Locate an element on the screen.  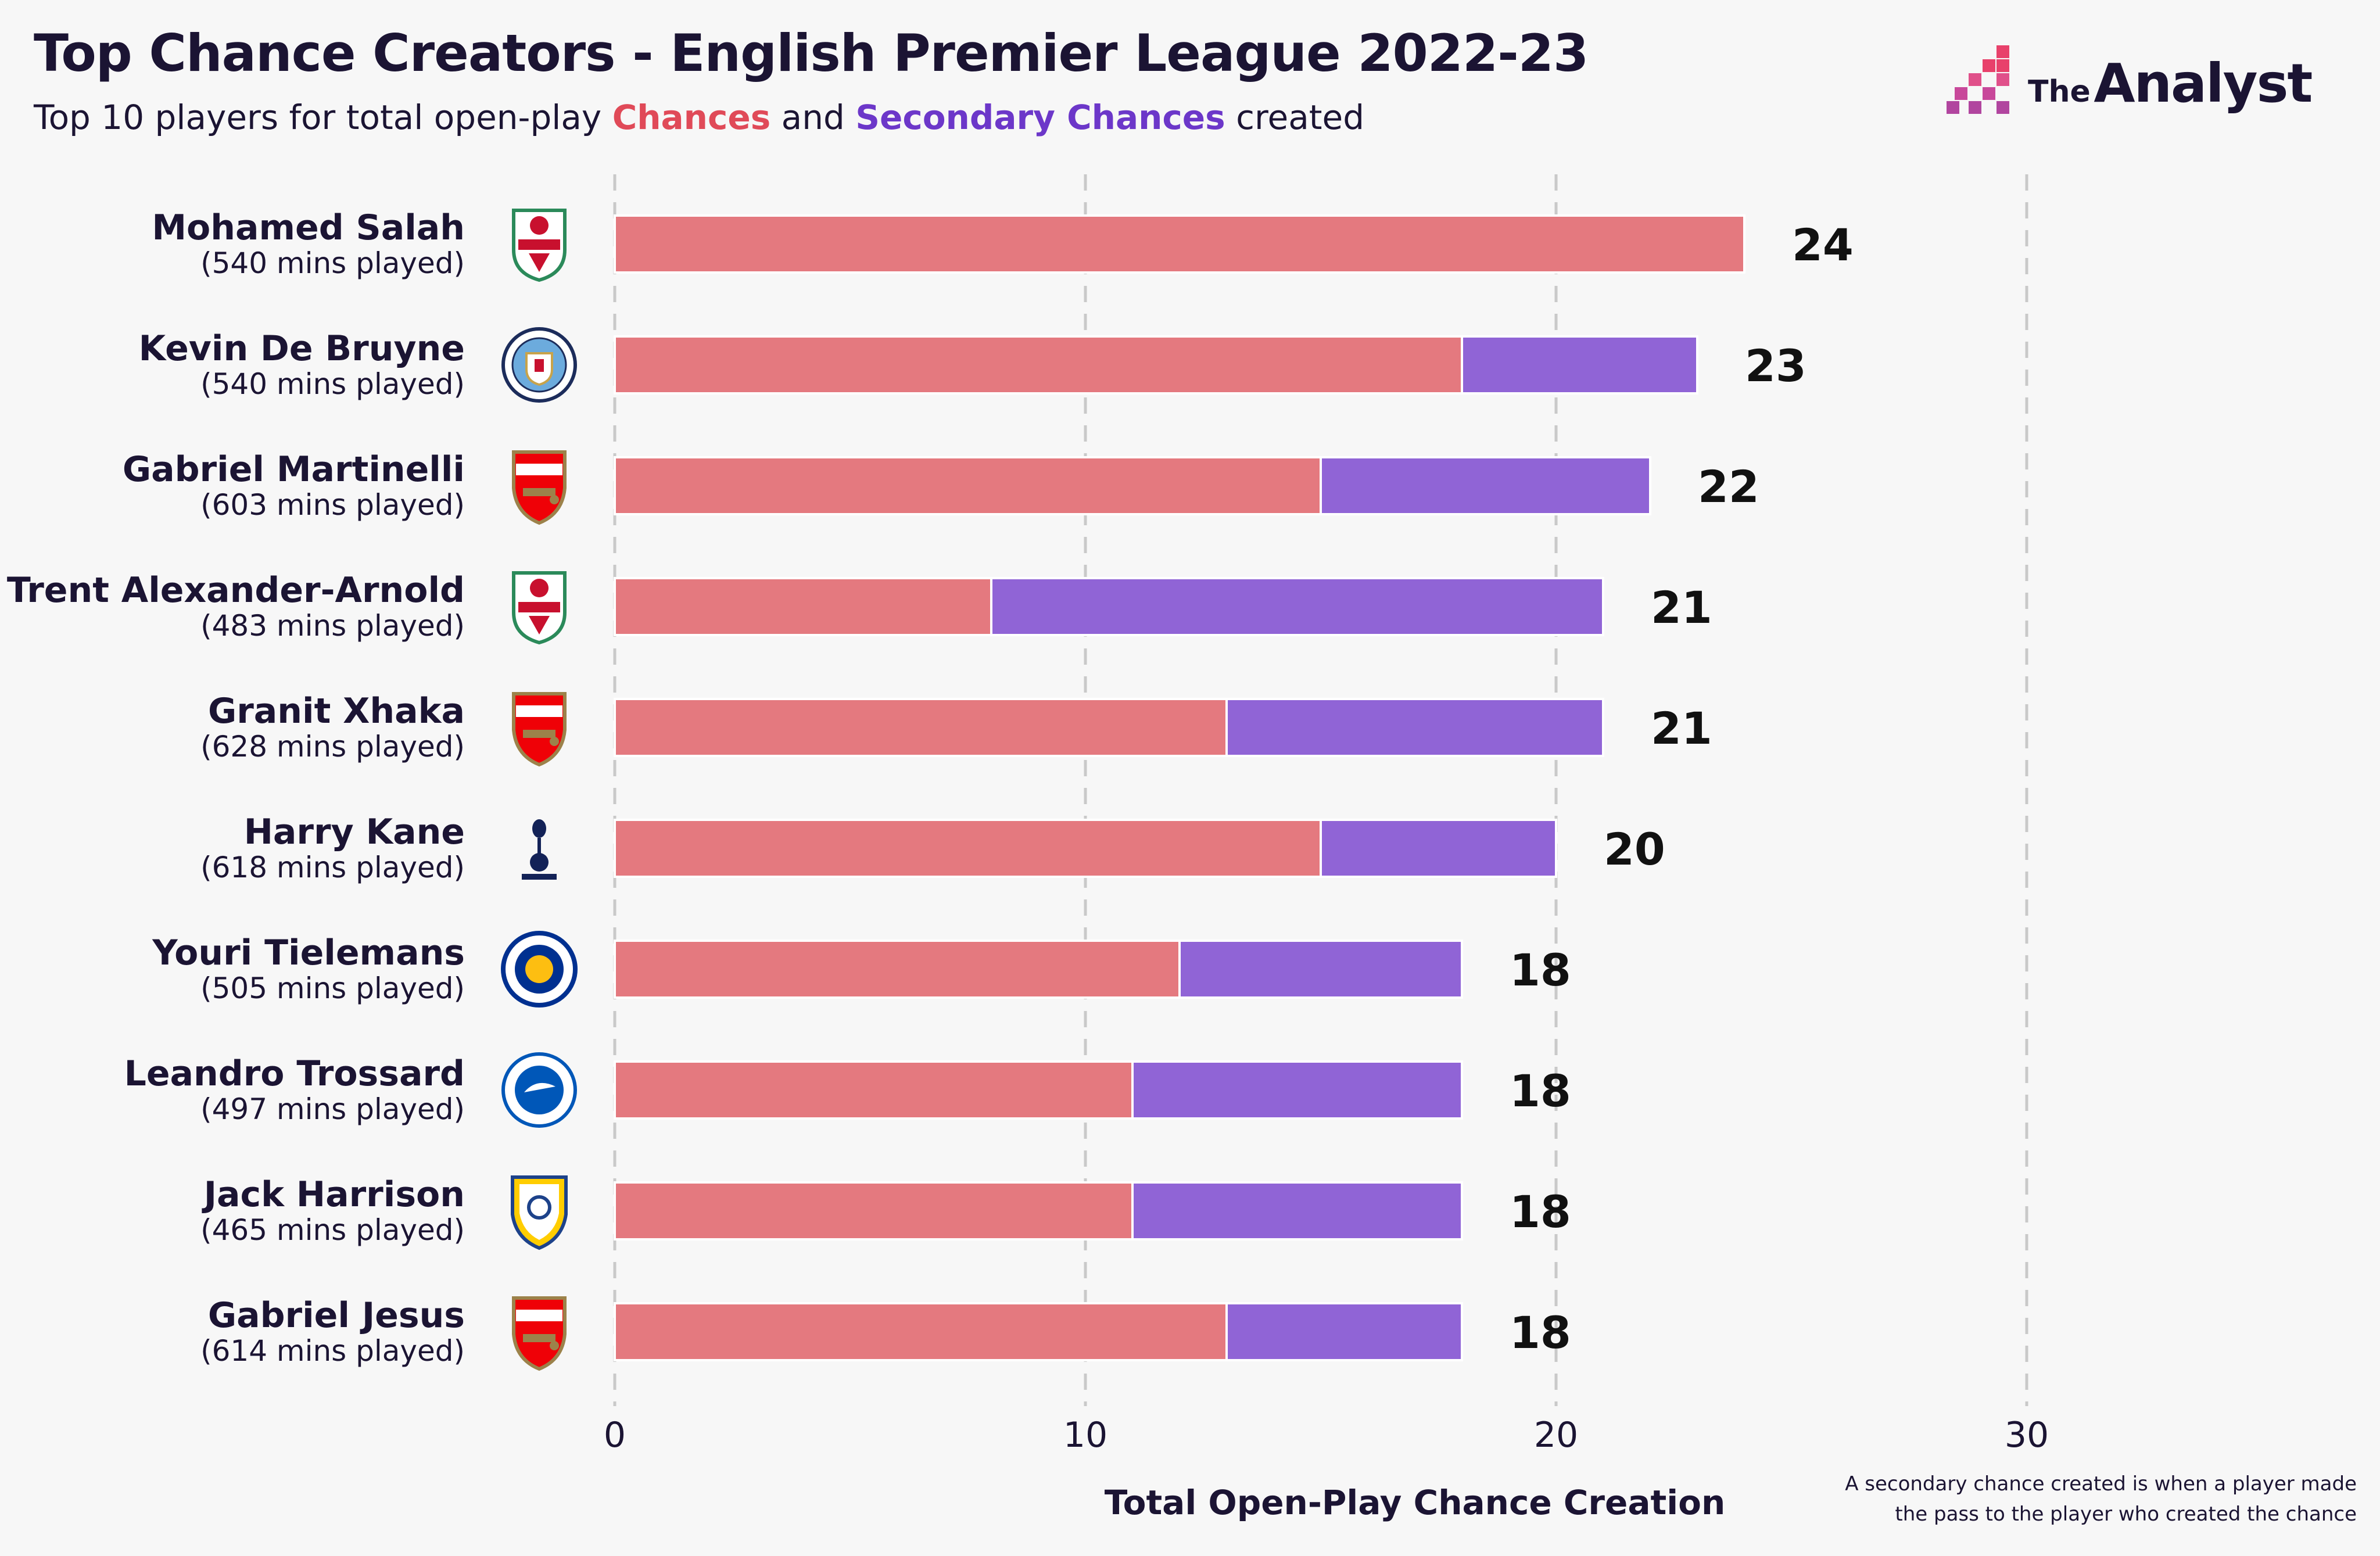
crest-fox is located at coordinates (539, 969).